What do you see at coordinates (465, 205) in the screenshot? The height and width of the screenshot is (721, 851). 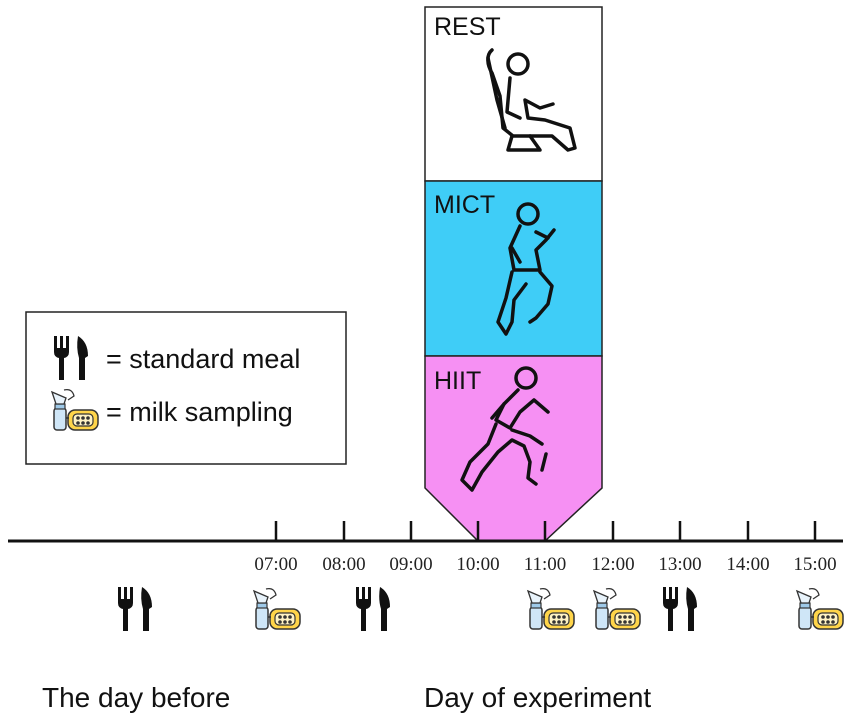 I see `mict-label: MICT` at bounding box center [465, 205].